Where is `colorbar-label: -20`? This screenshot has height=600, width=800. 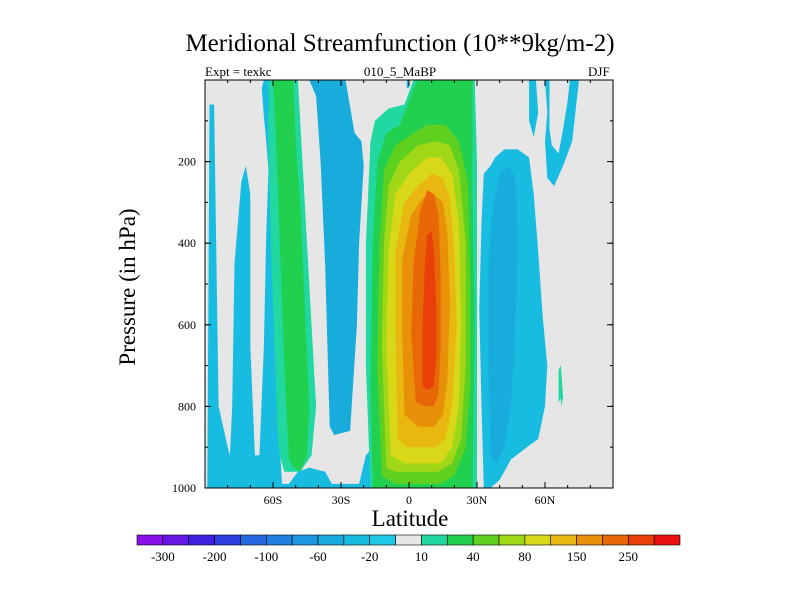
colorbar-label: -20 is located at coordinates (369, 556).